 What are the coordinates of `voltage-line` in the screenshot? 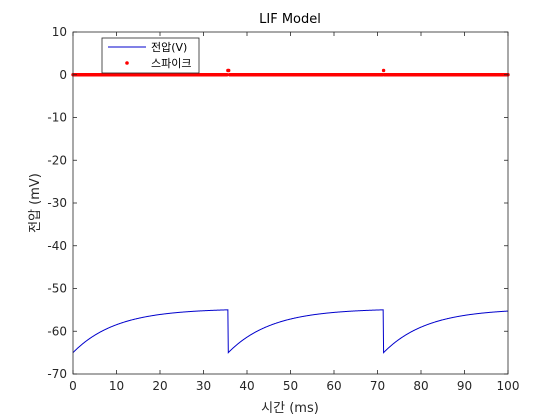 It's located at (290, 331).